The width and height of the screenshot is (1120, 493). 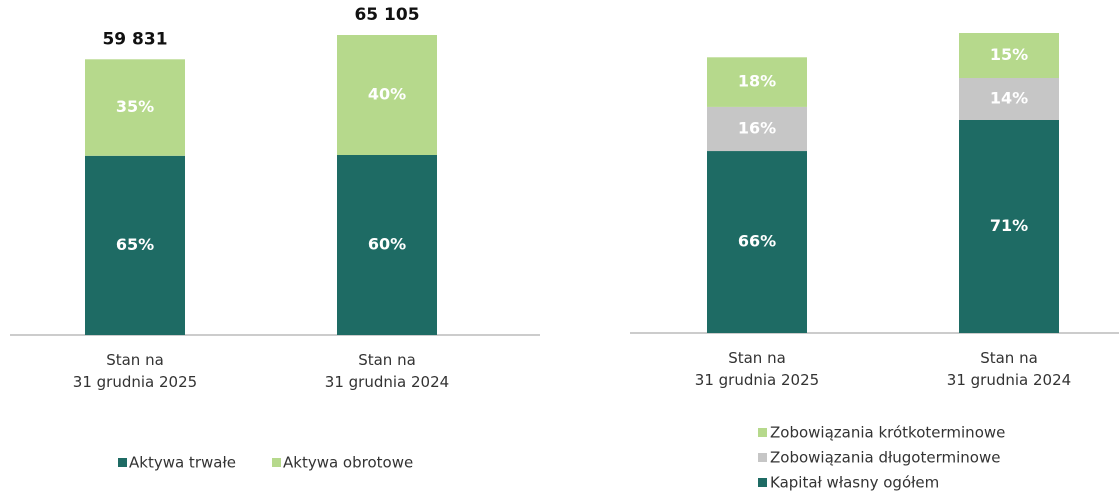 I want to click on total-label: 65 105, so click(x=386, y=15).